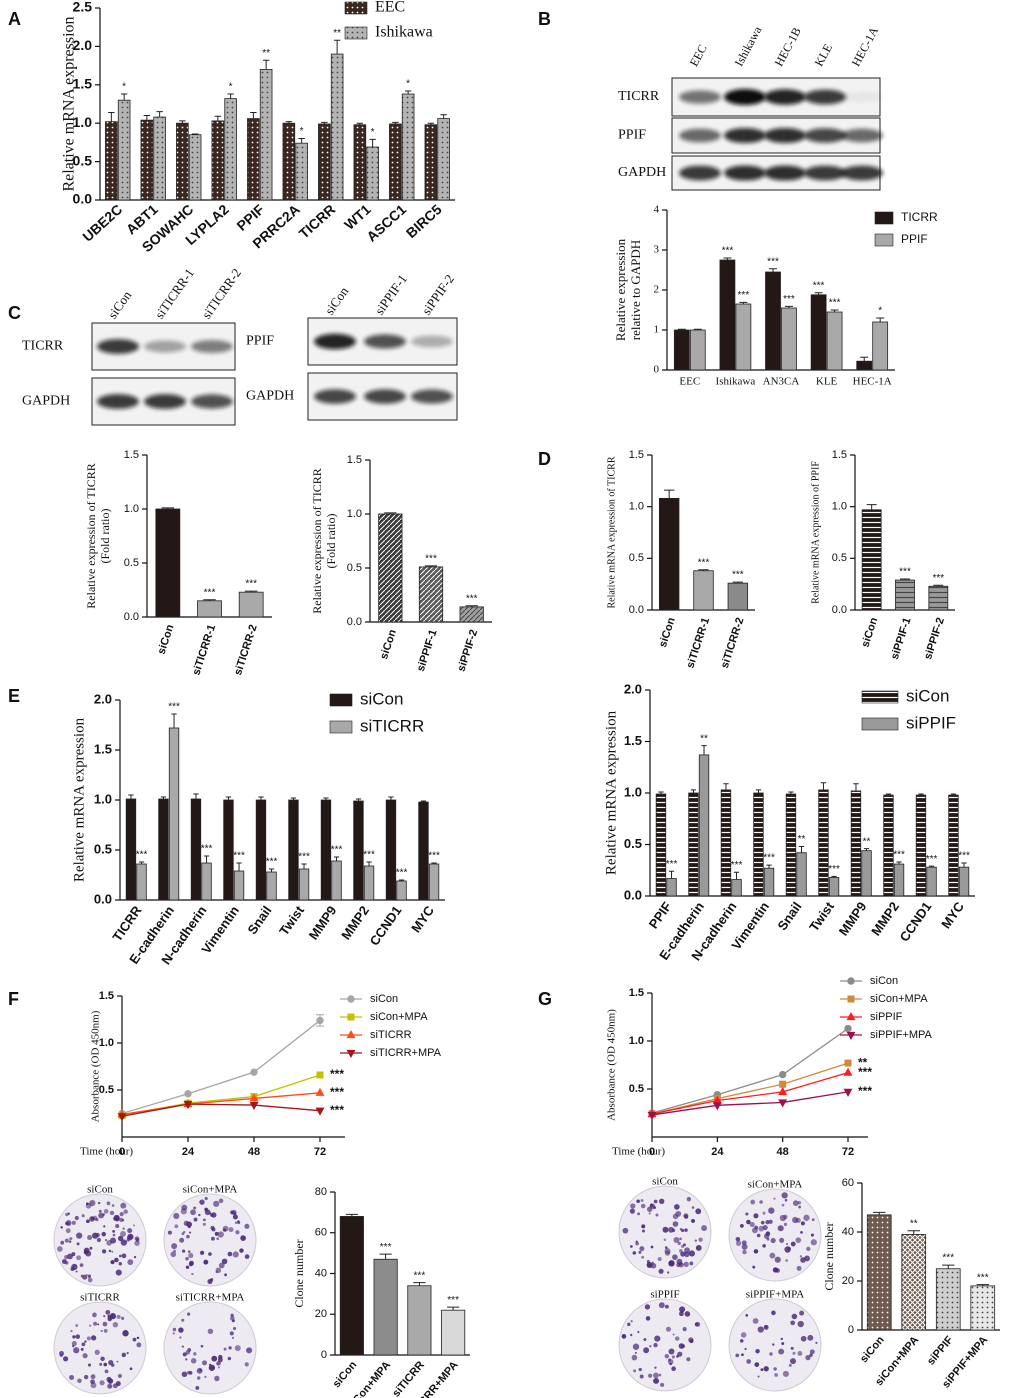 This screenshot has height=1398, width=1020. What do you see at coordinates (848, 1183) in the screenshot?
I see `y-tick-label: 60` at bounding box center [848, 1183].